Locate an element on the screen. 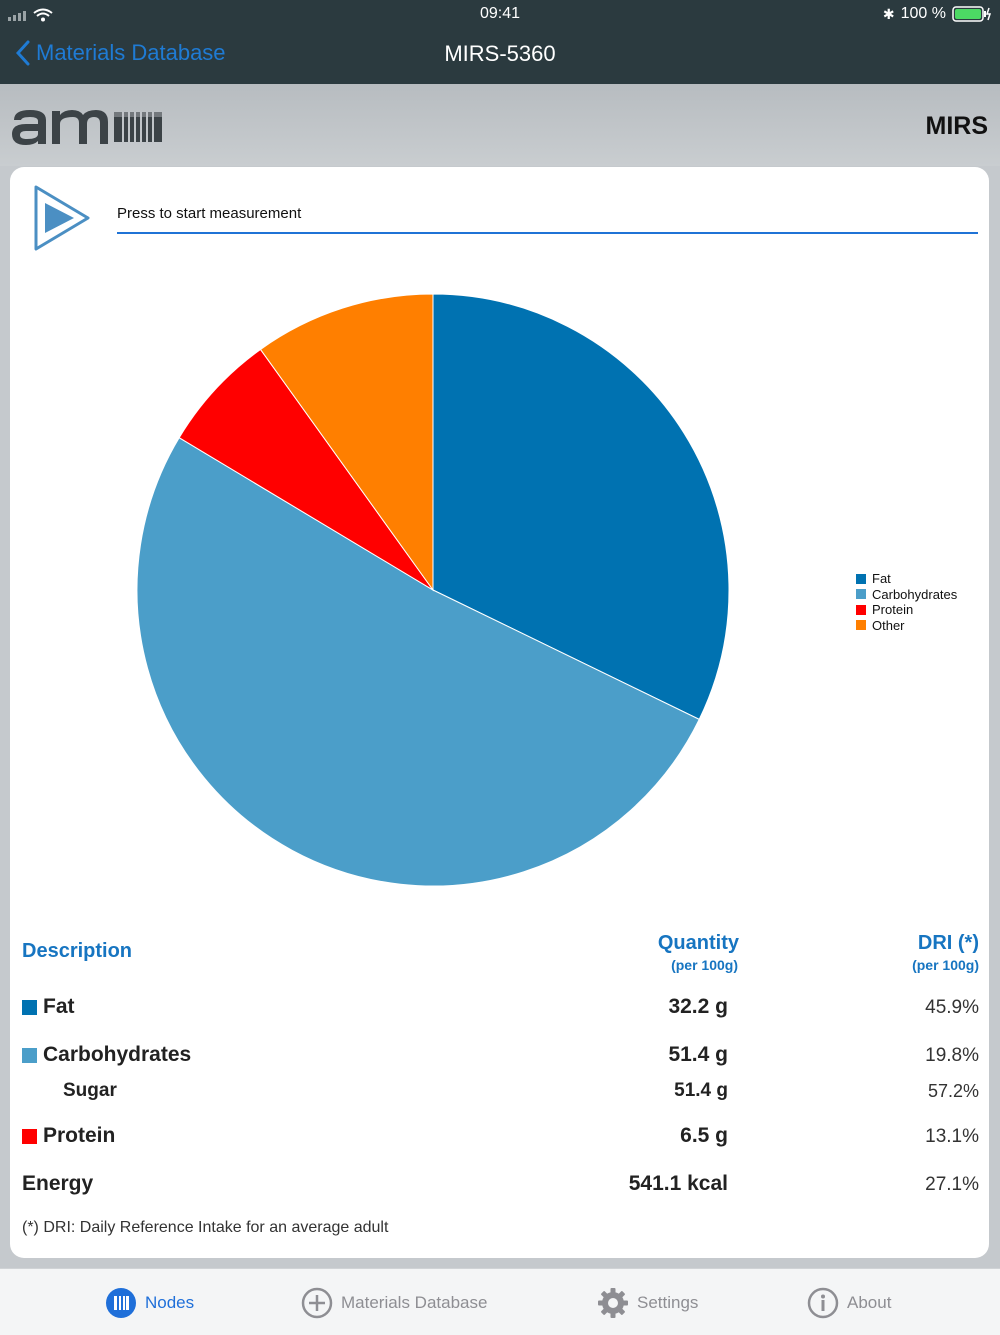 The height and width of the screenshot is (1335, 1000). legend-item: Fat is located at coordinates (906, 579).